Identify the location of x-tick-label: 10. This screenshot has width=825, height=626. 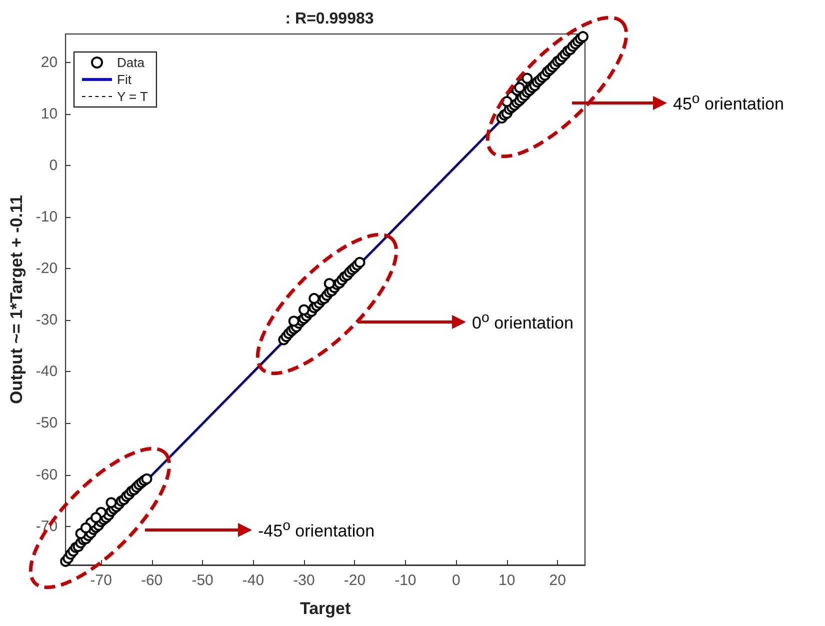
(507, 580).